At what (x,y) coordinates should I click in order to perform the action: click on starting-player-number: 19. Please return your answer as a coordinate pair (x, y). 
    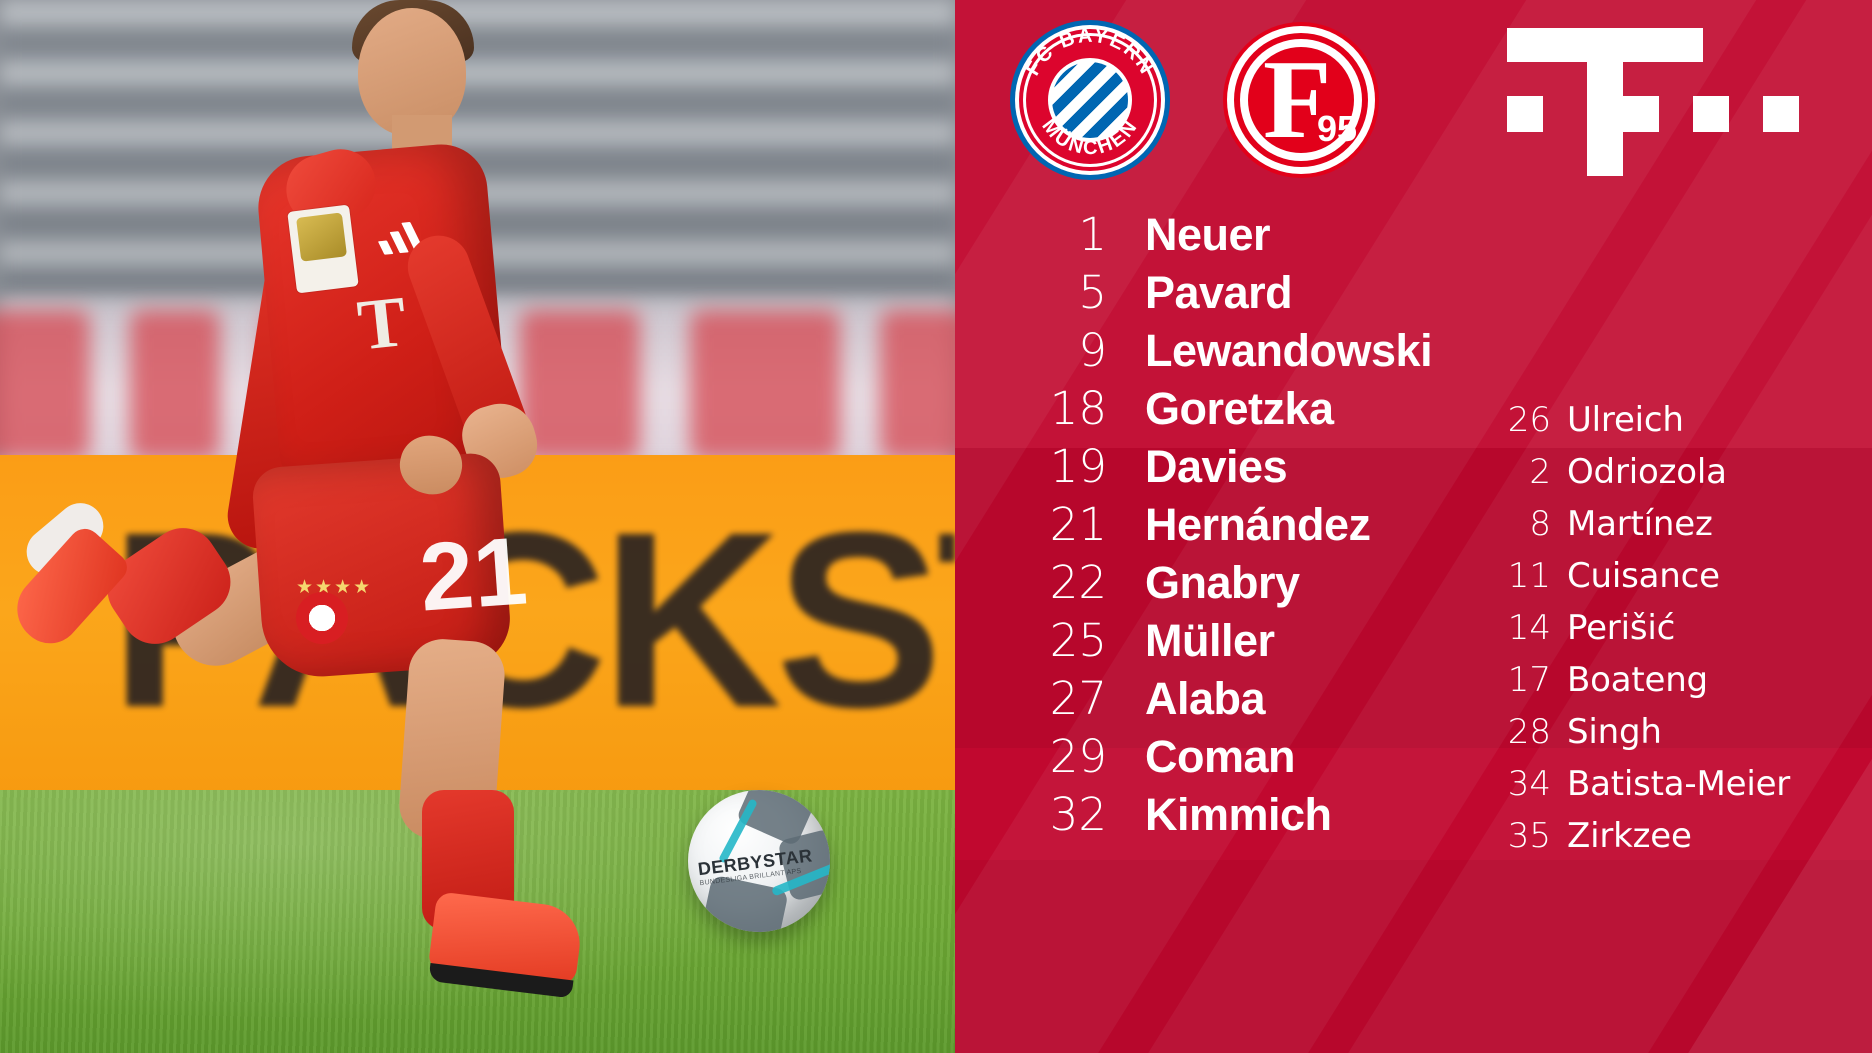
    Looking at the image, I should click on (1078, 466).